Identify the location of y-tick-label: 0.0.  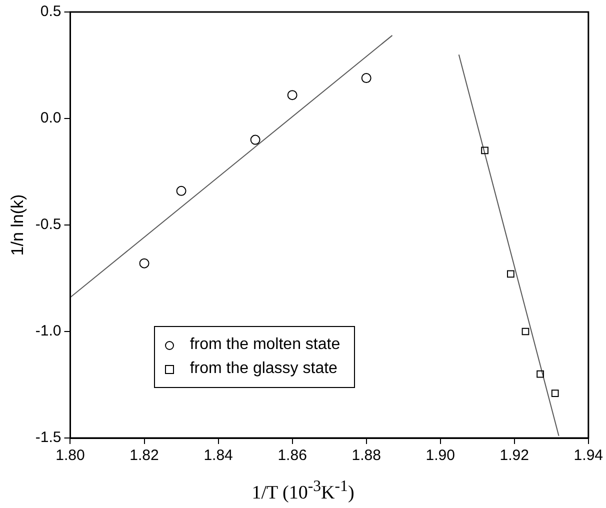
(51, 118).